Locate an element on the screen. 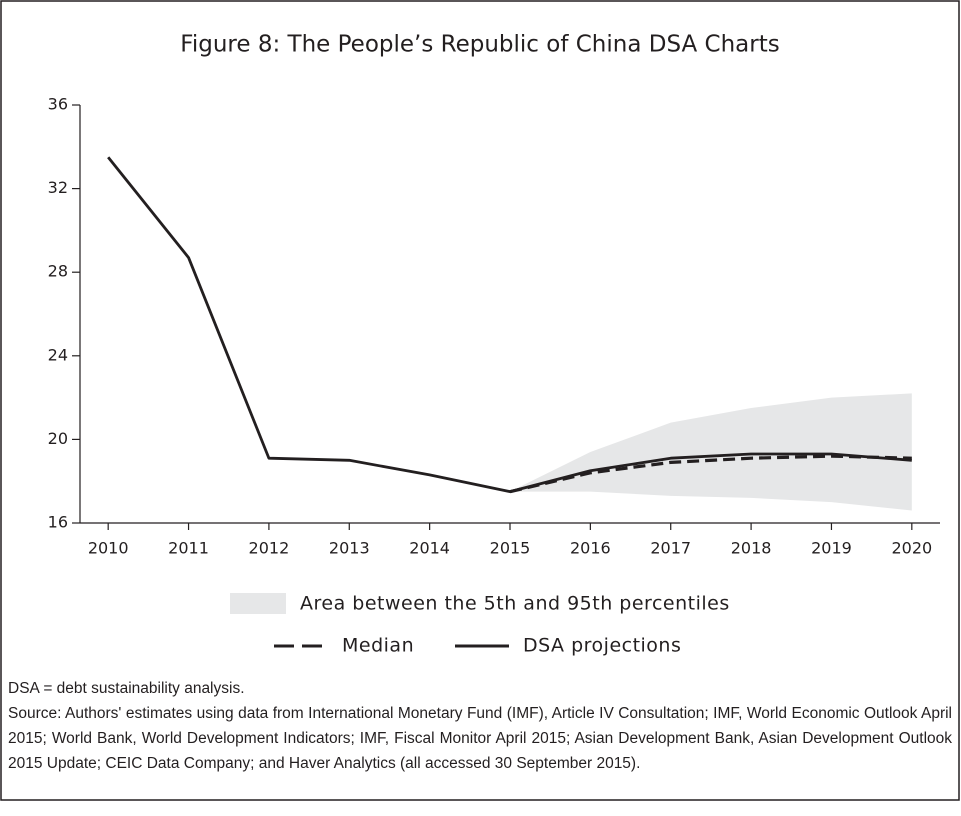  y-tick-label: 20 is located at coordinates (58, 438).